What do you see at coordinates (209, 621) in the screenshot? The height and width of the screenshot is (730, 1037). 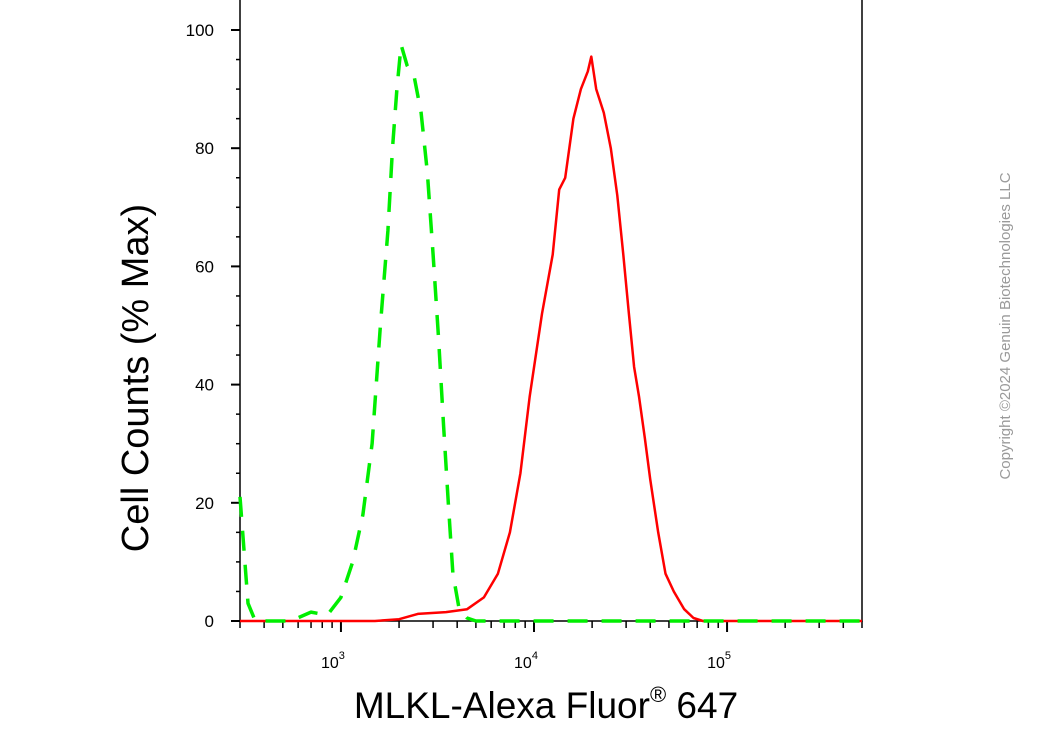 I see `y-tick-label: 0` at bounding box center [209, 621].